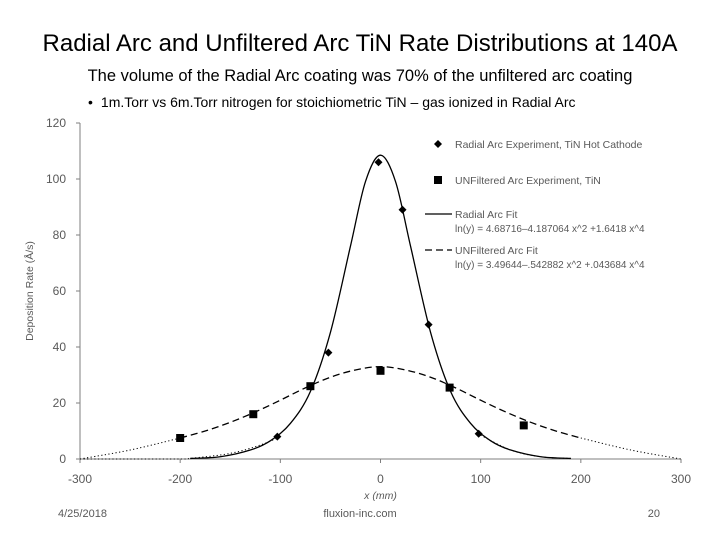  Describe the element at coordinates (60, 235) in the screenshot. I see `y-tick-label: 80` at that location.